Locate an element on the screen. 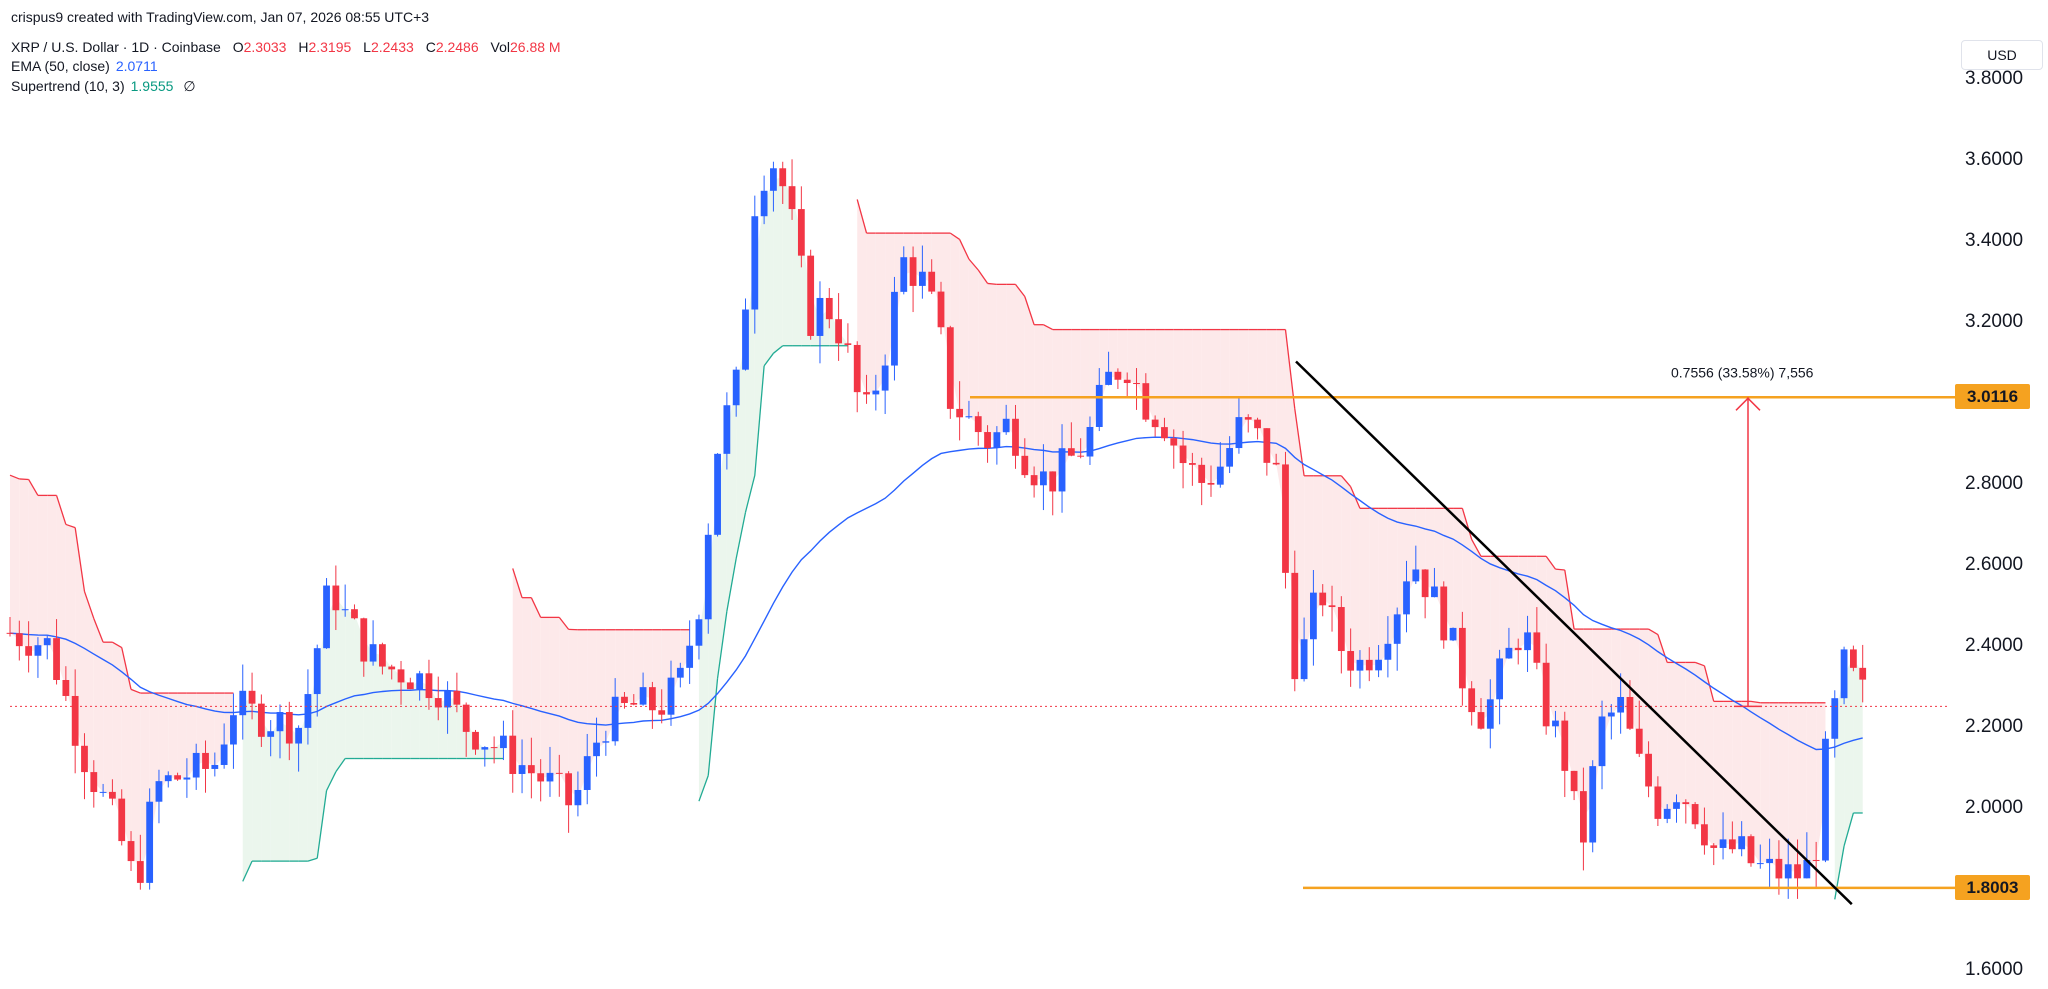 This screenshot has height=989, width=2048. y-tick-label: 3.4000 is located at coordinates (1994, 240).